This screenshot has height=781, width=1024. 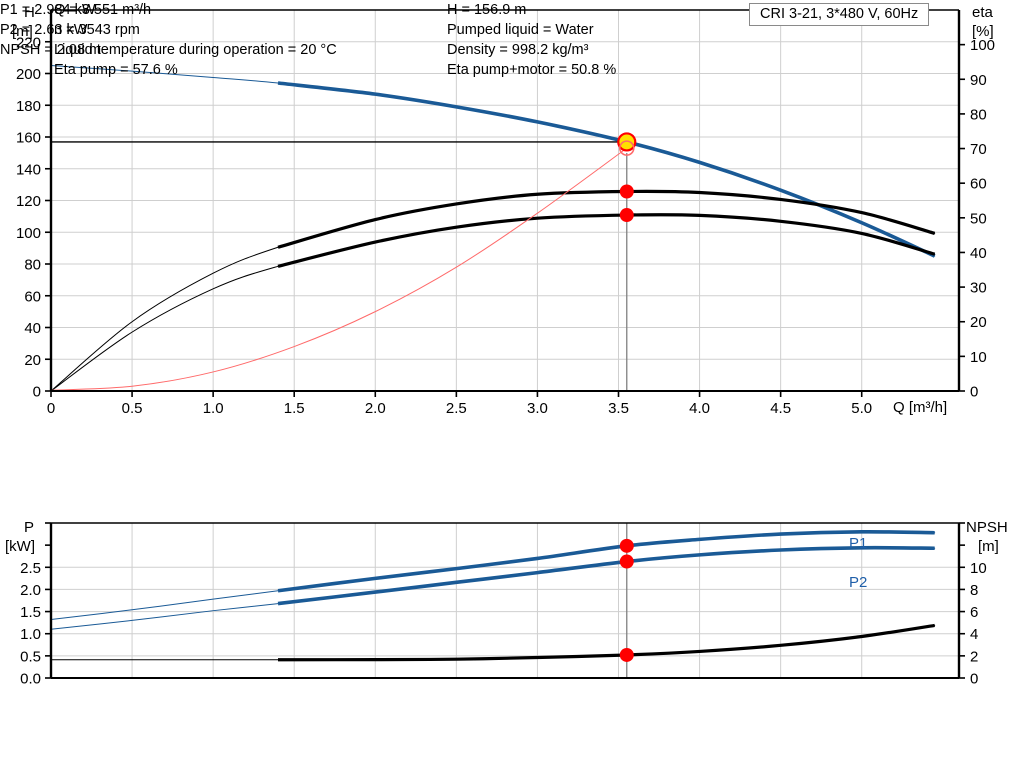 I want to click on x-tick-label: 2.5, so click(x=456, y=407).